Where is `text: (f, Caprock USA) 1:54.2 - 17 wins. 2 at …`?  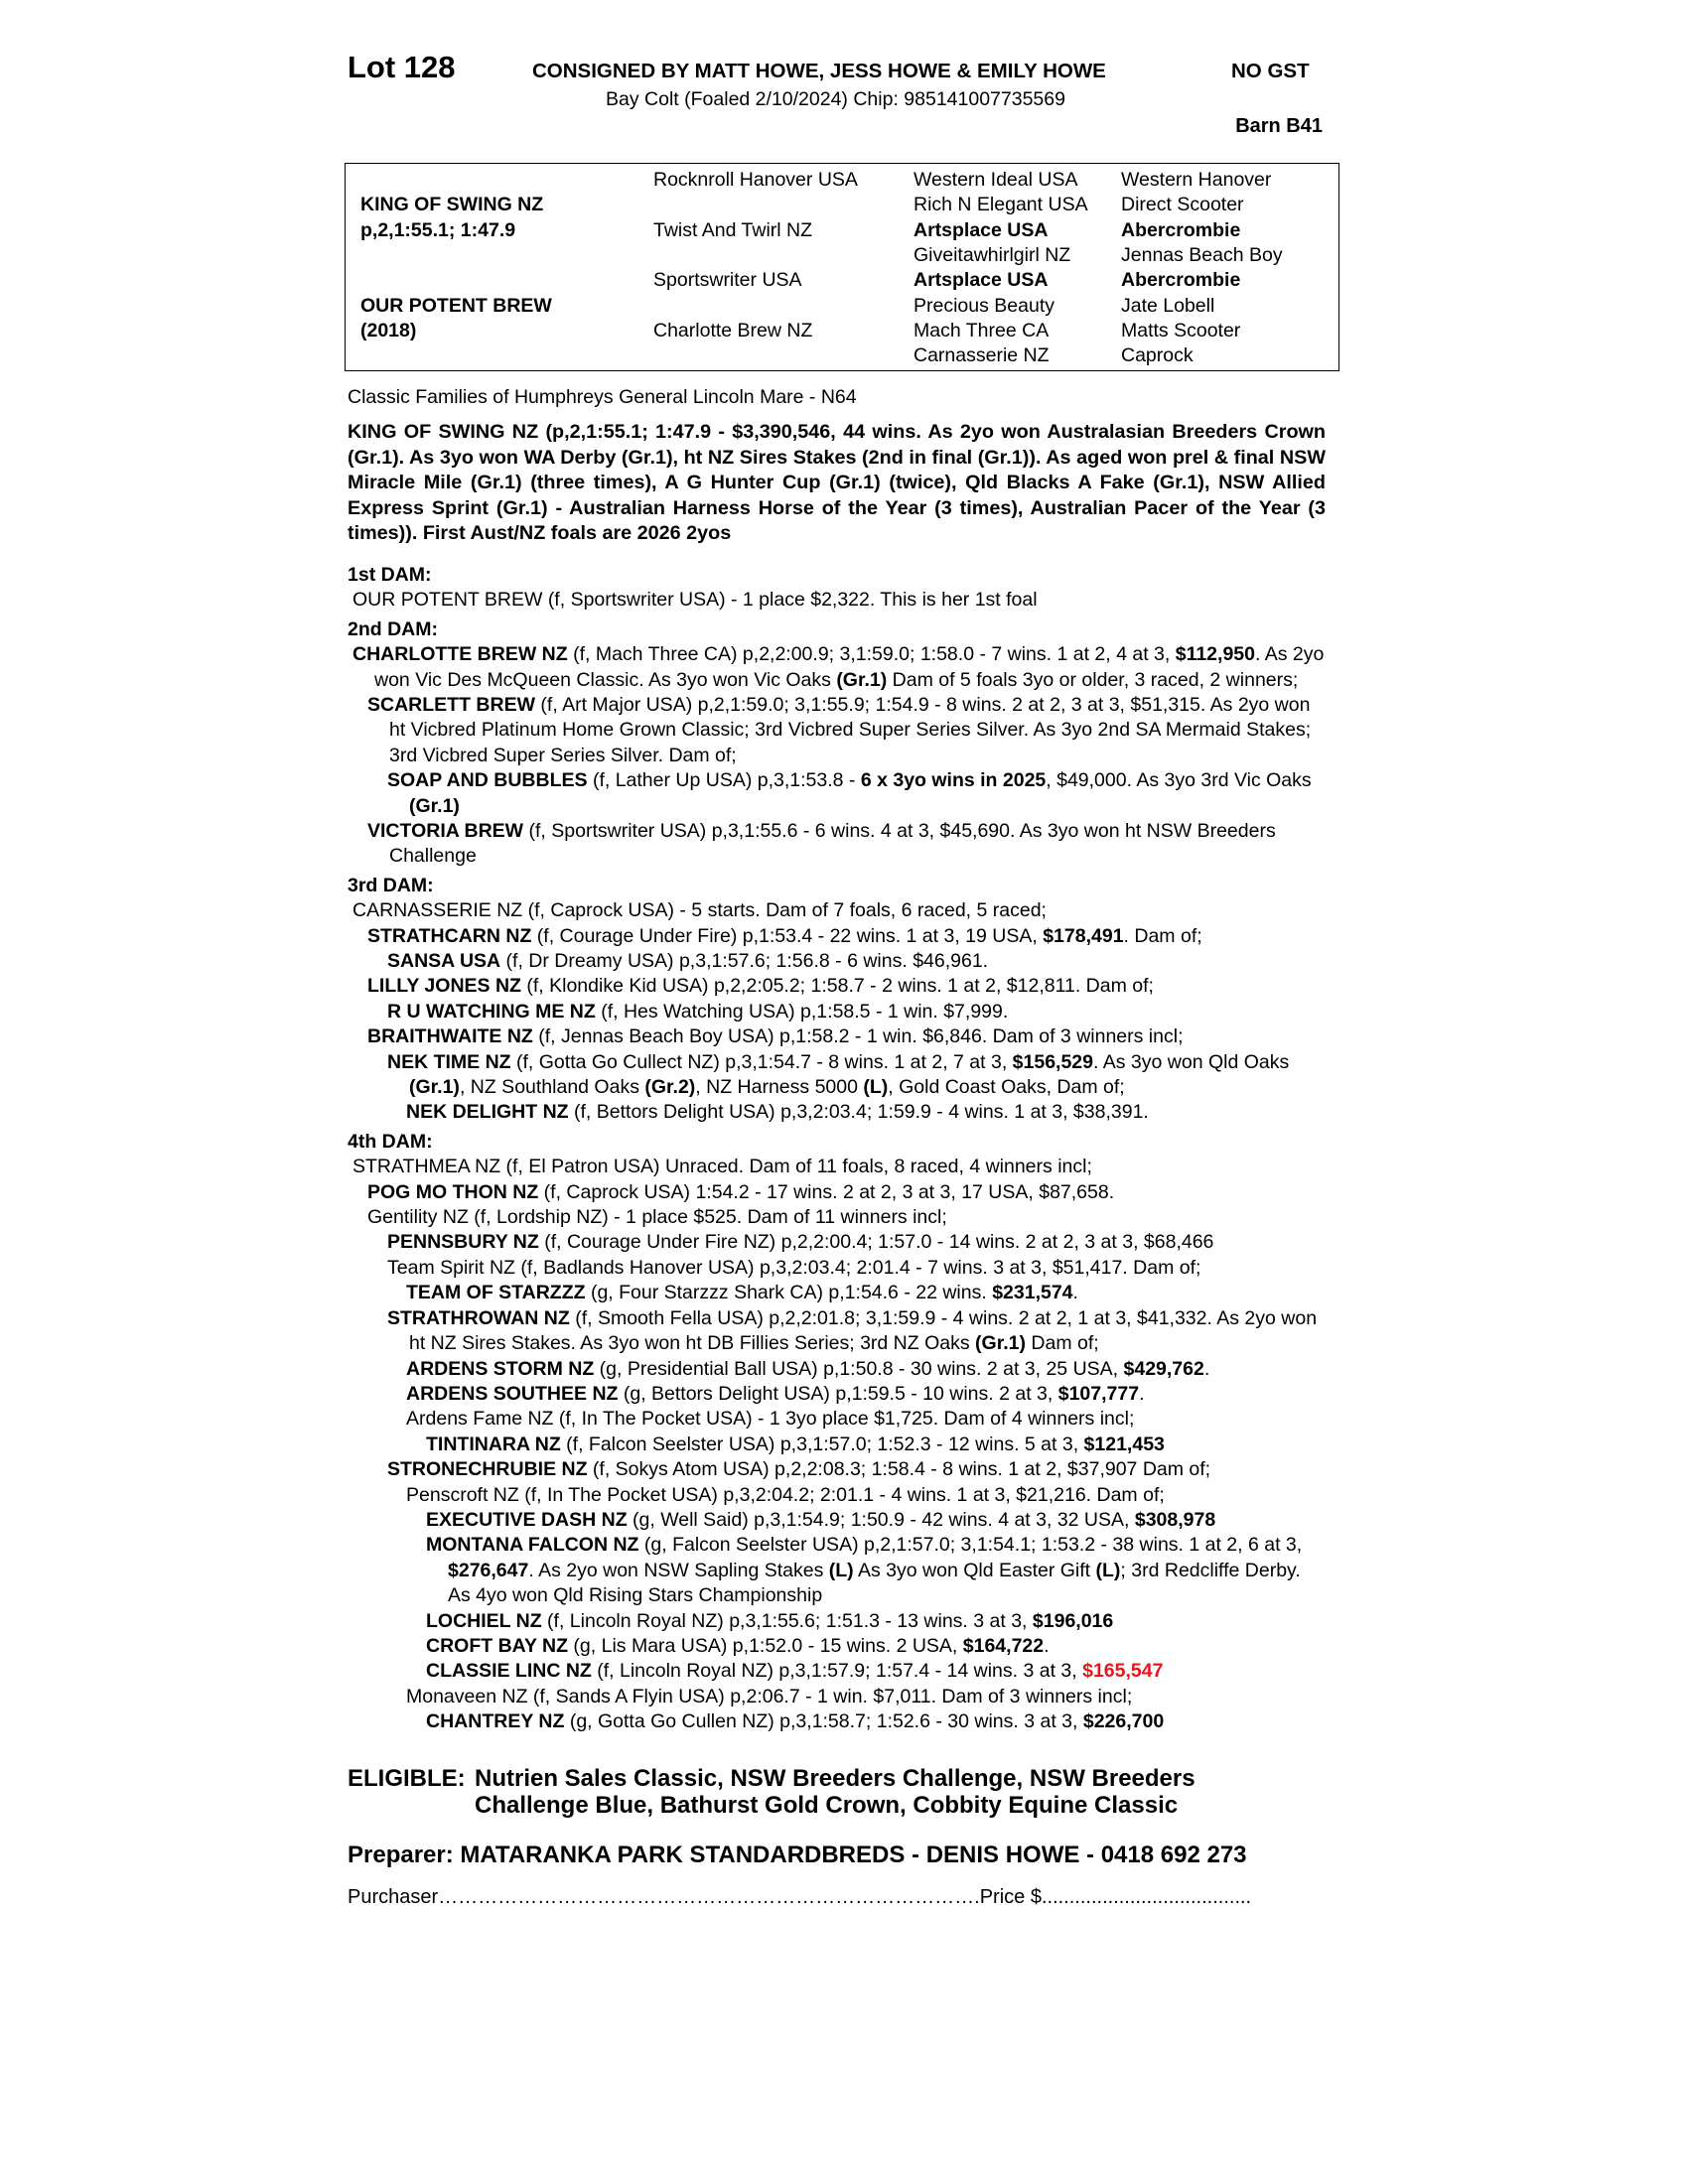 text: (f, Caprock USA) 1:54.2 - 17 wins. 2 at … is located at coordinates (826, 1191).